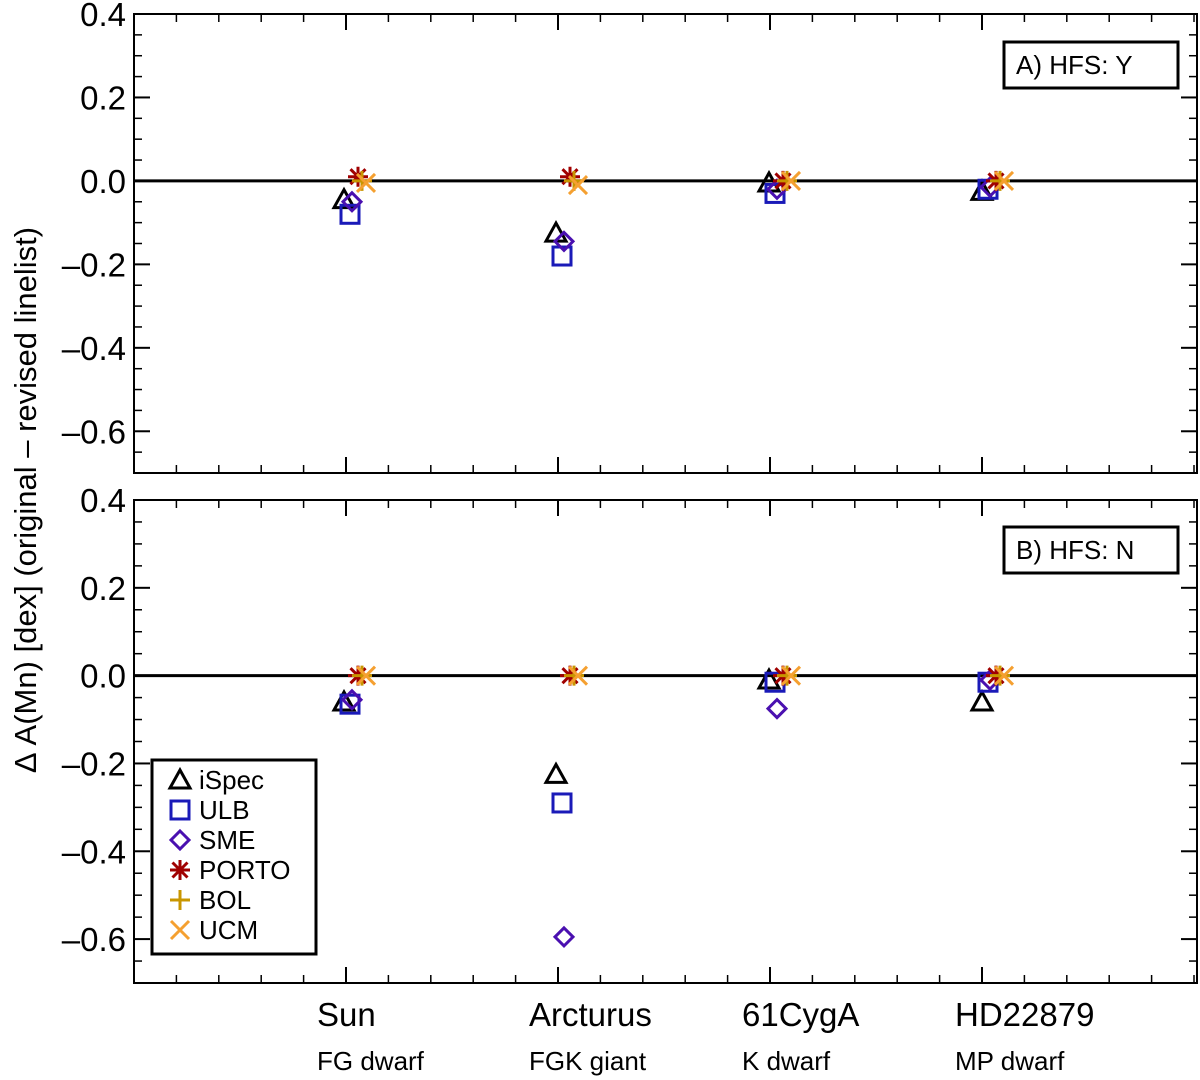  Describe the element at coordinates (180, 840) in the screenshot. I see `legend-marker-sme` at that location.